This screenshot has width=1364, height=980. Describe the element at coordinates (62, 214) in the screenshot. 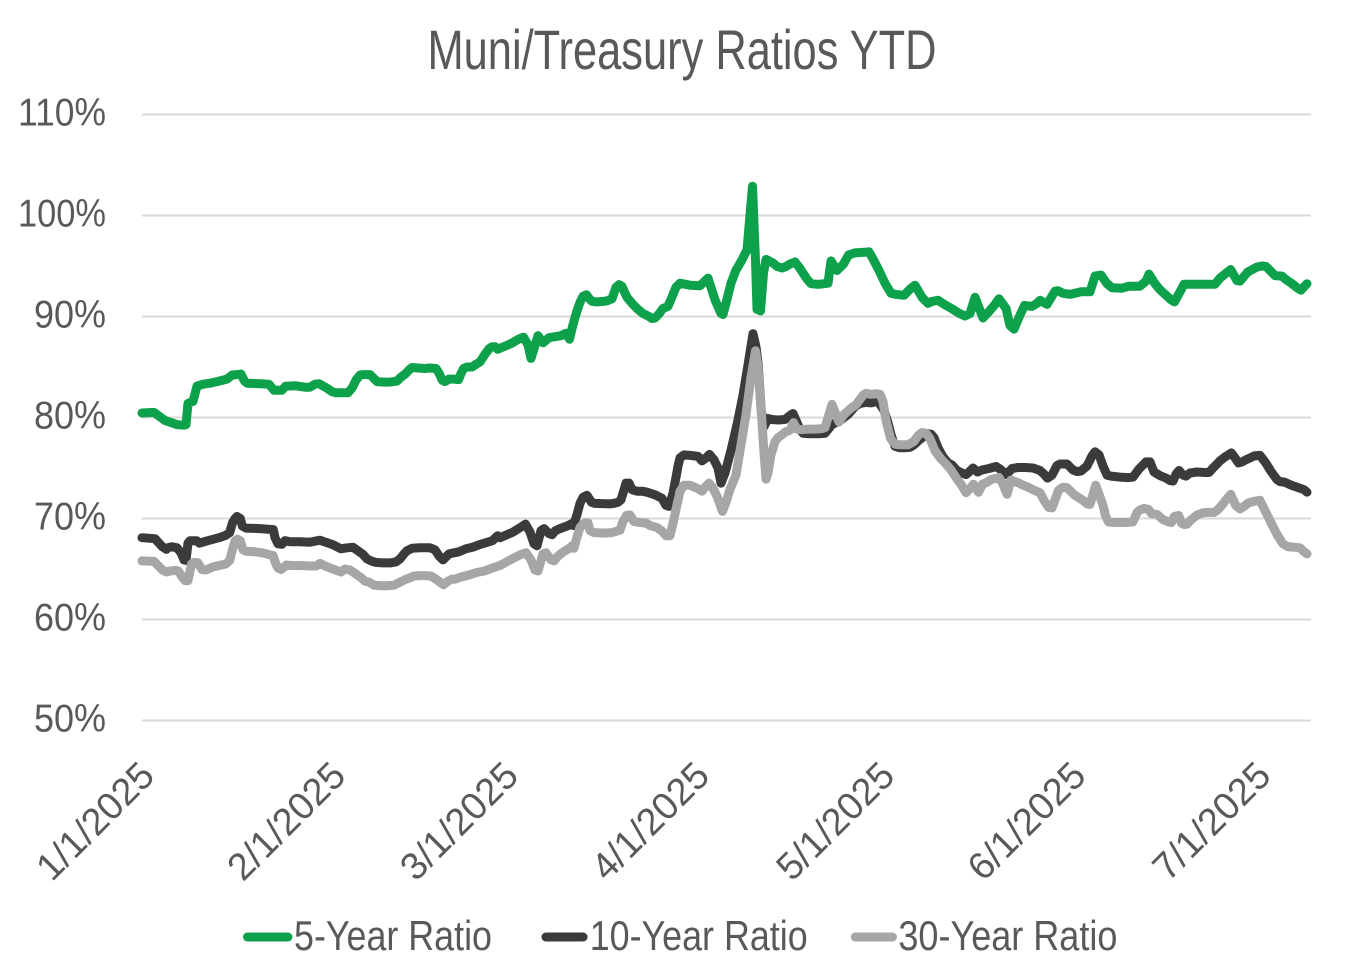

I see `svg-text: 100%` at that location.